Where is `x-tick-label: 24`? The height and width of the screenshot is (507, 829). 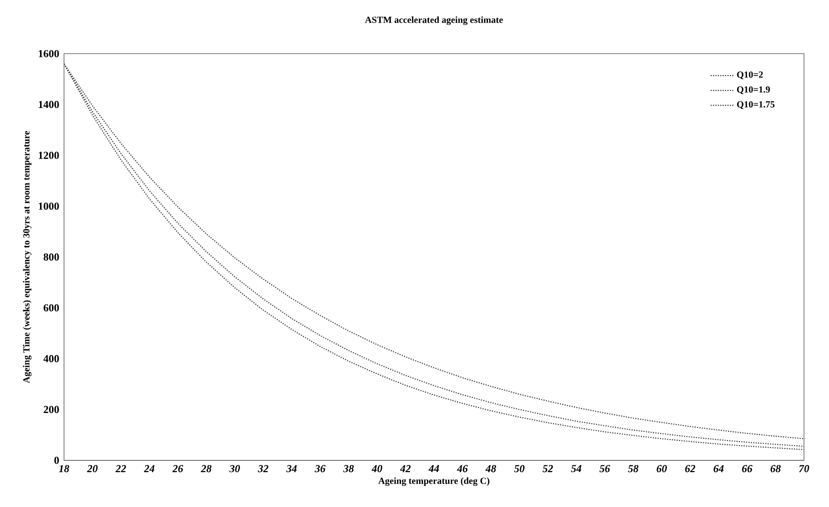 x-tick-label: 24 is located at coordinates (149, 468).